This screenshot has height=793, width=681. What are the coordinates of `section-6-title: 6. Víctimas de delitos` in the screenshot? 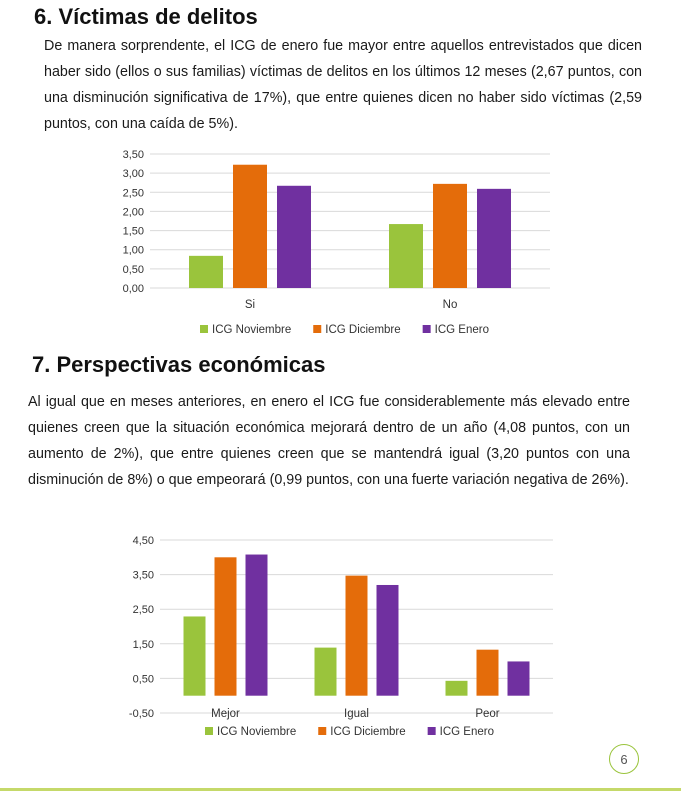 It's located at (146, 16).